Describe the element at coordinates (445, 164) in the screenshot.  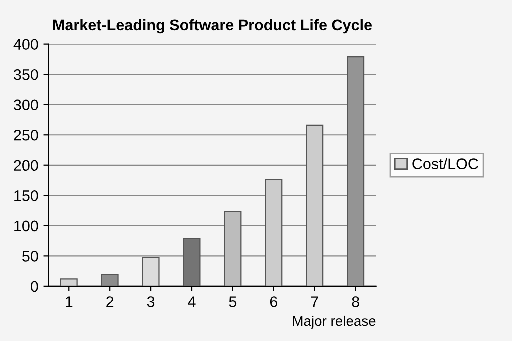
I see `legend-label: Cost/LOC` at that location.